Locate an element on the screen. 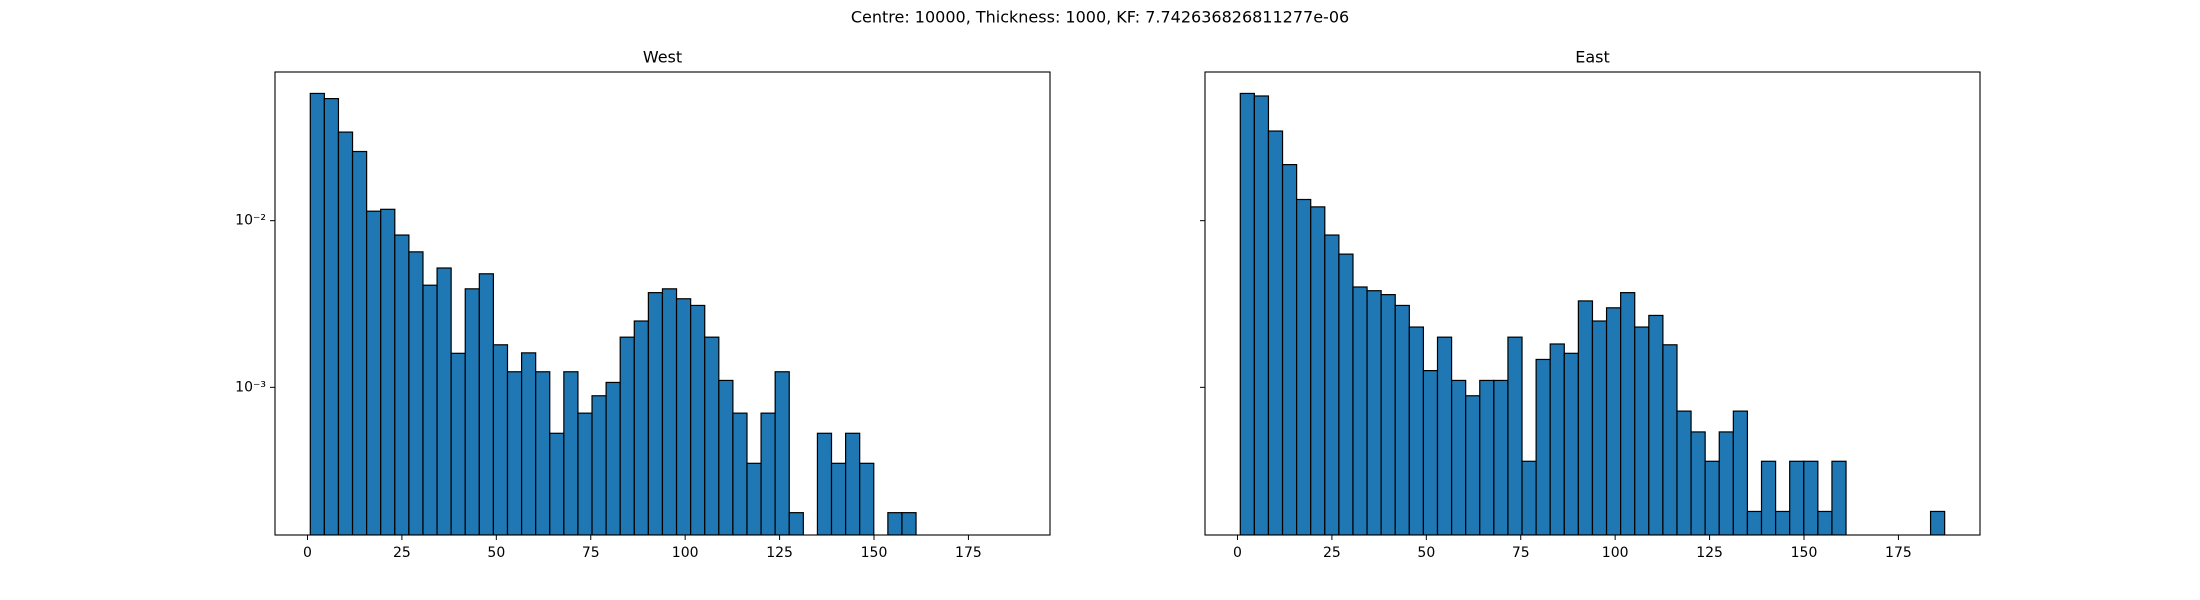  x-tick-label: 25 is located at coordinates (402, 553).